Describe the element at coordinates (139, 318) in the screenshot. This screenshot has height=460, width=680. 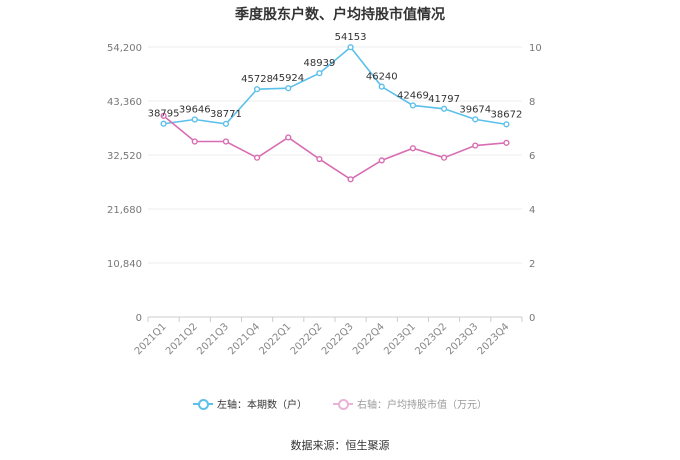
I see `y-left-tick-label: 0` at that location.